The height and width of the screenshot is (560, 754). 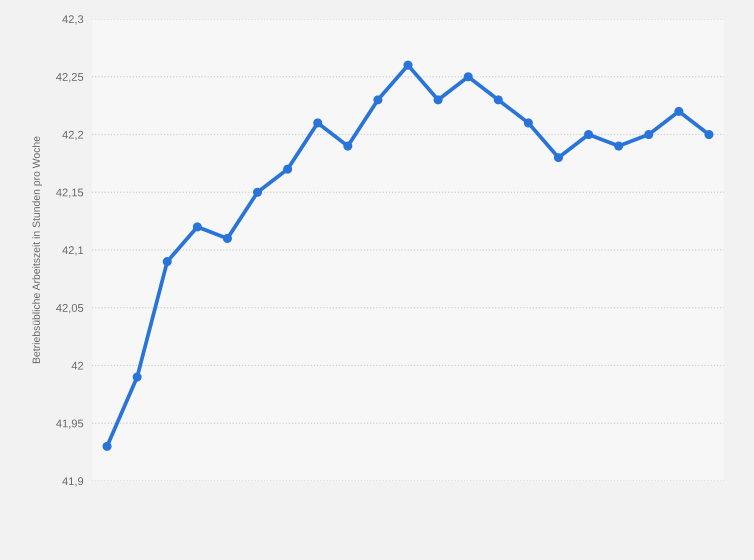 I want to click on y-tick-label: 42,1, so click(x=73, y=251).